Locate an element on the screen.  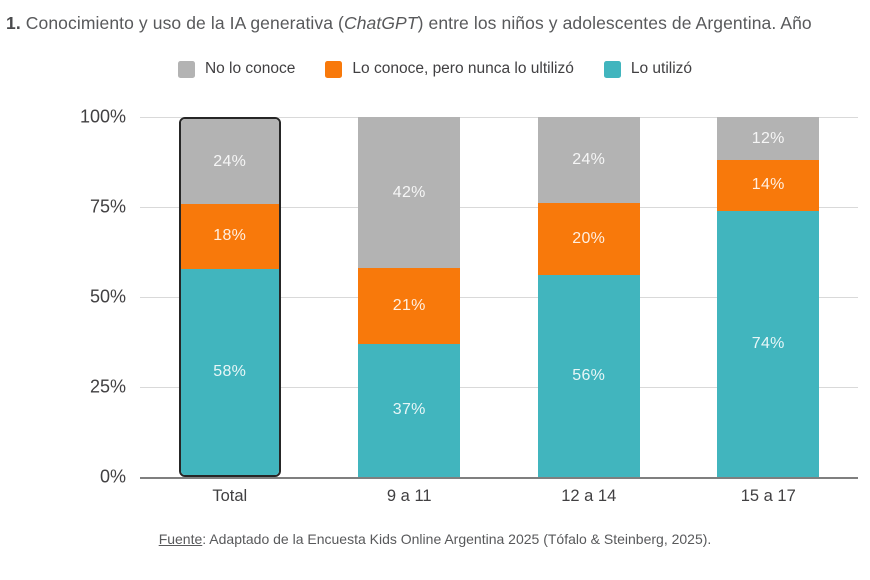
figure-title-text: Conocimiento y uso de la IA generativa ( is located at coordinates (182, 23).